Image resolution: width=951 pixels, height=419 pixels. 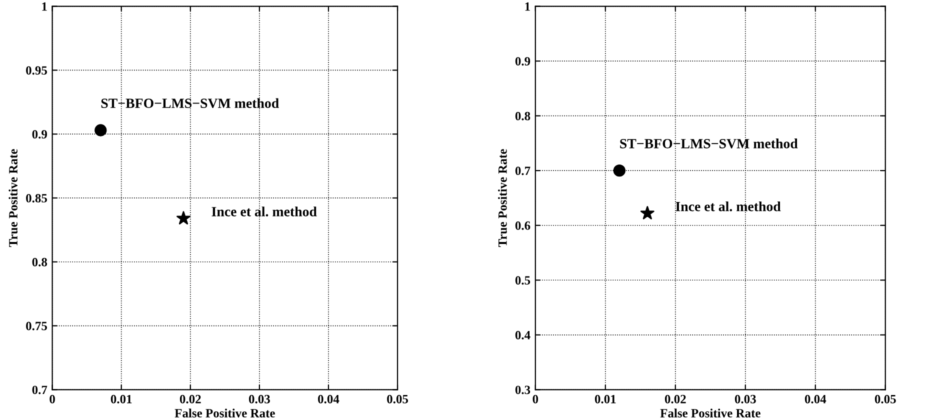 What do you see at coordinates (522, 225) in the screenshot?
I see `y-tick-label: 0.6` at bounding box center [522, 225].